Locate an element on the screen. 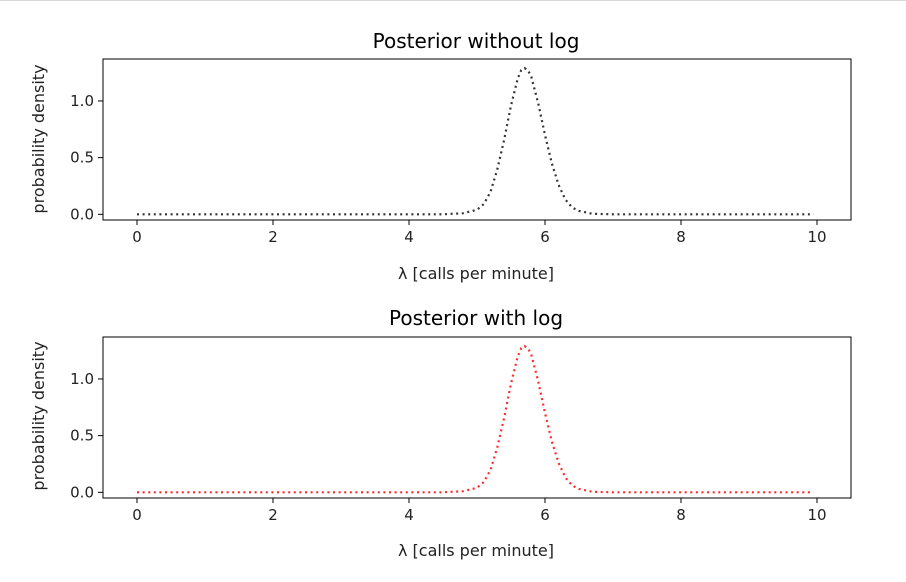 This screenshot has height=582, width=906. top-divider is located at coordinates (453, 0).